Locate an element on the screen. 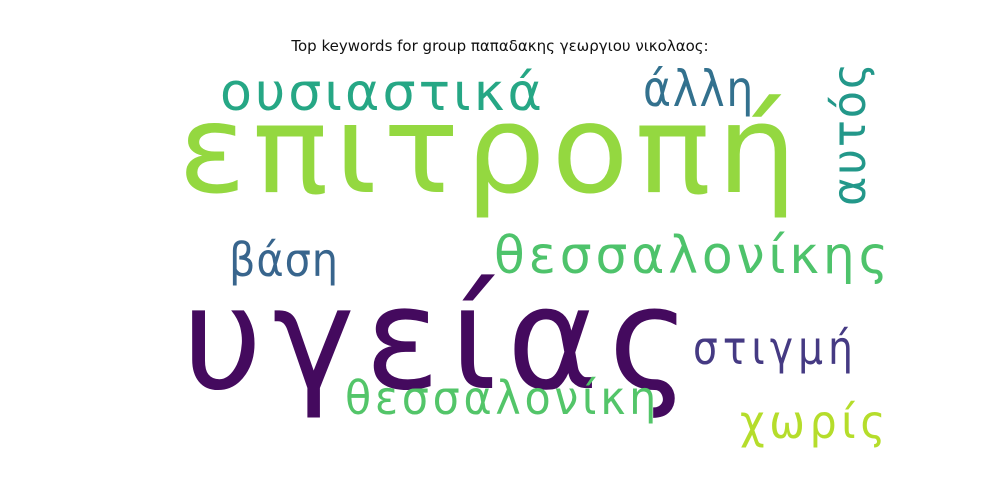 The image size is (1000, 500). word-8: στιγμή is located at coordinates (775, 348).